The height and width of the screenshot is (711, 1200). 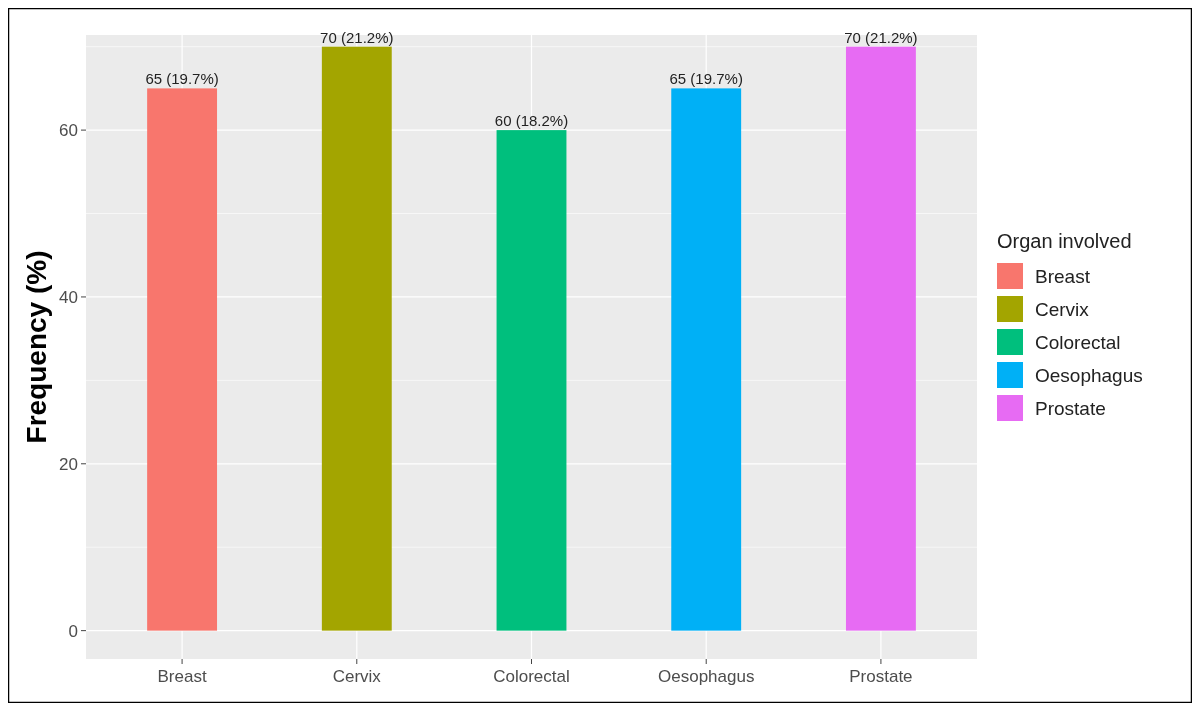 What do you see at coordinates (182, 676) in the screenshot?
I see `x-tick-label: Breast` at bounding box center [182, 676].